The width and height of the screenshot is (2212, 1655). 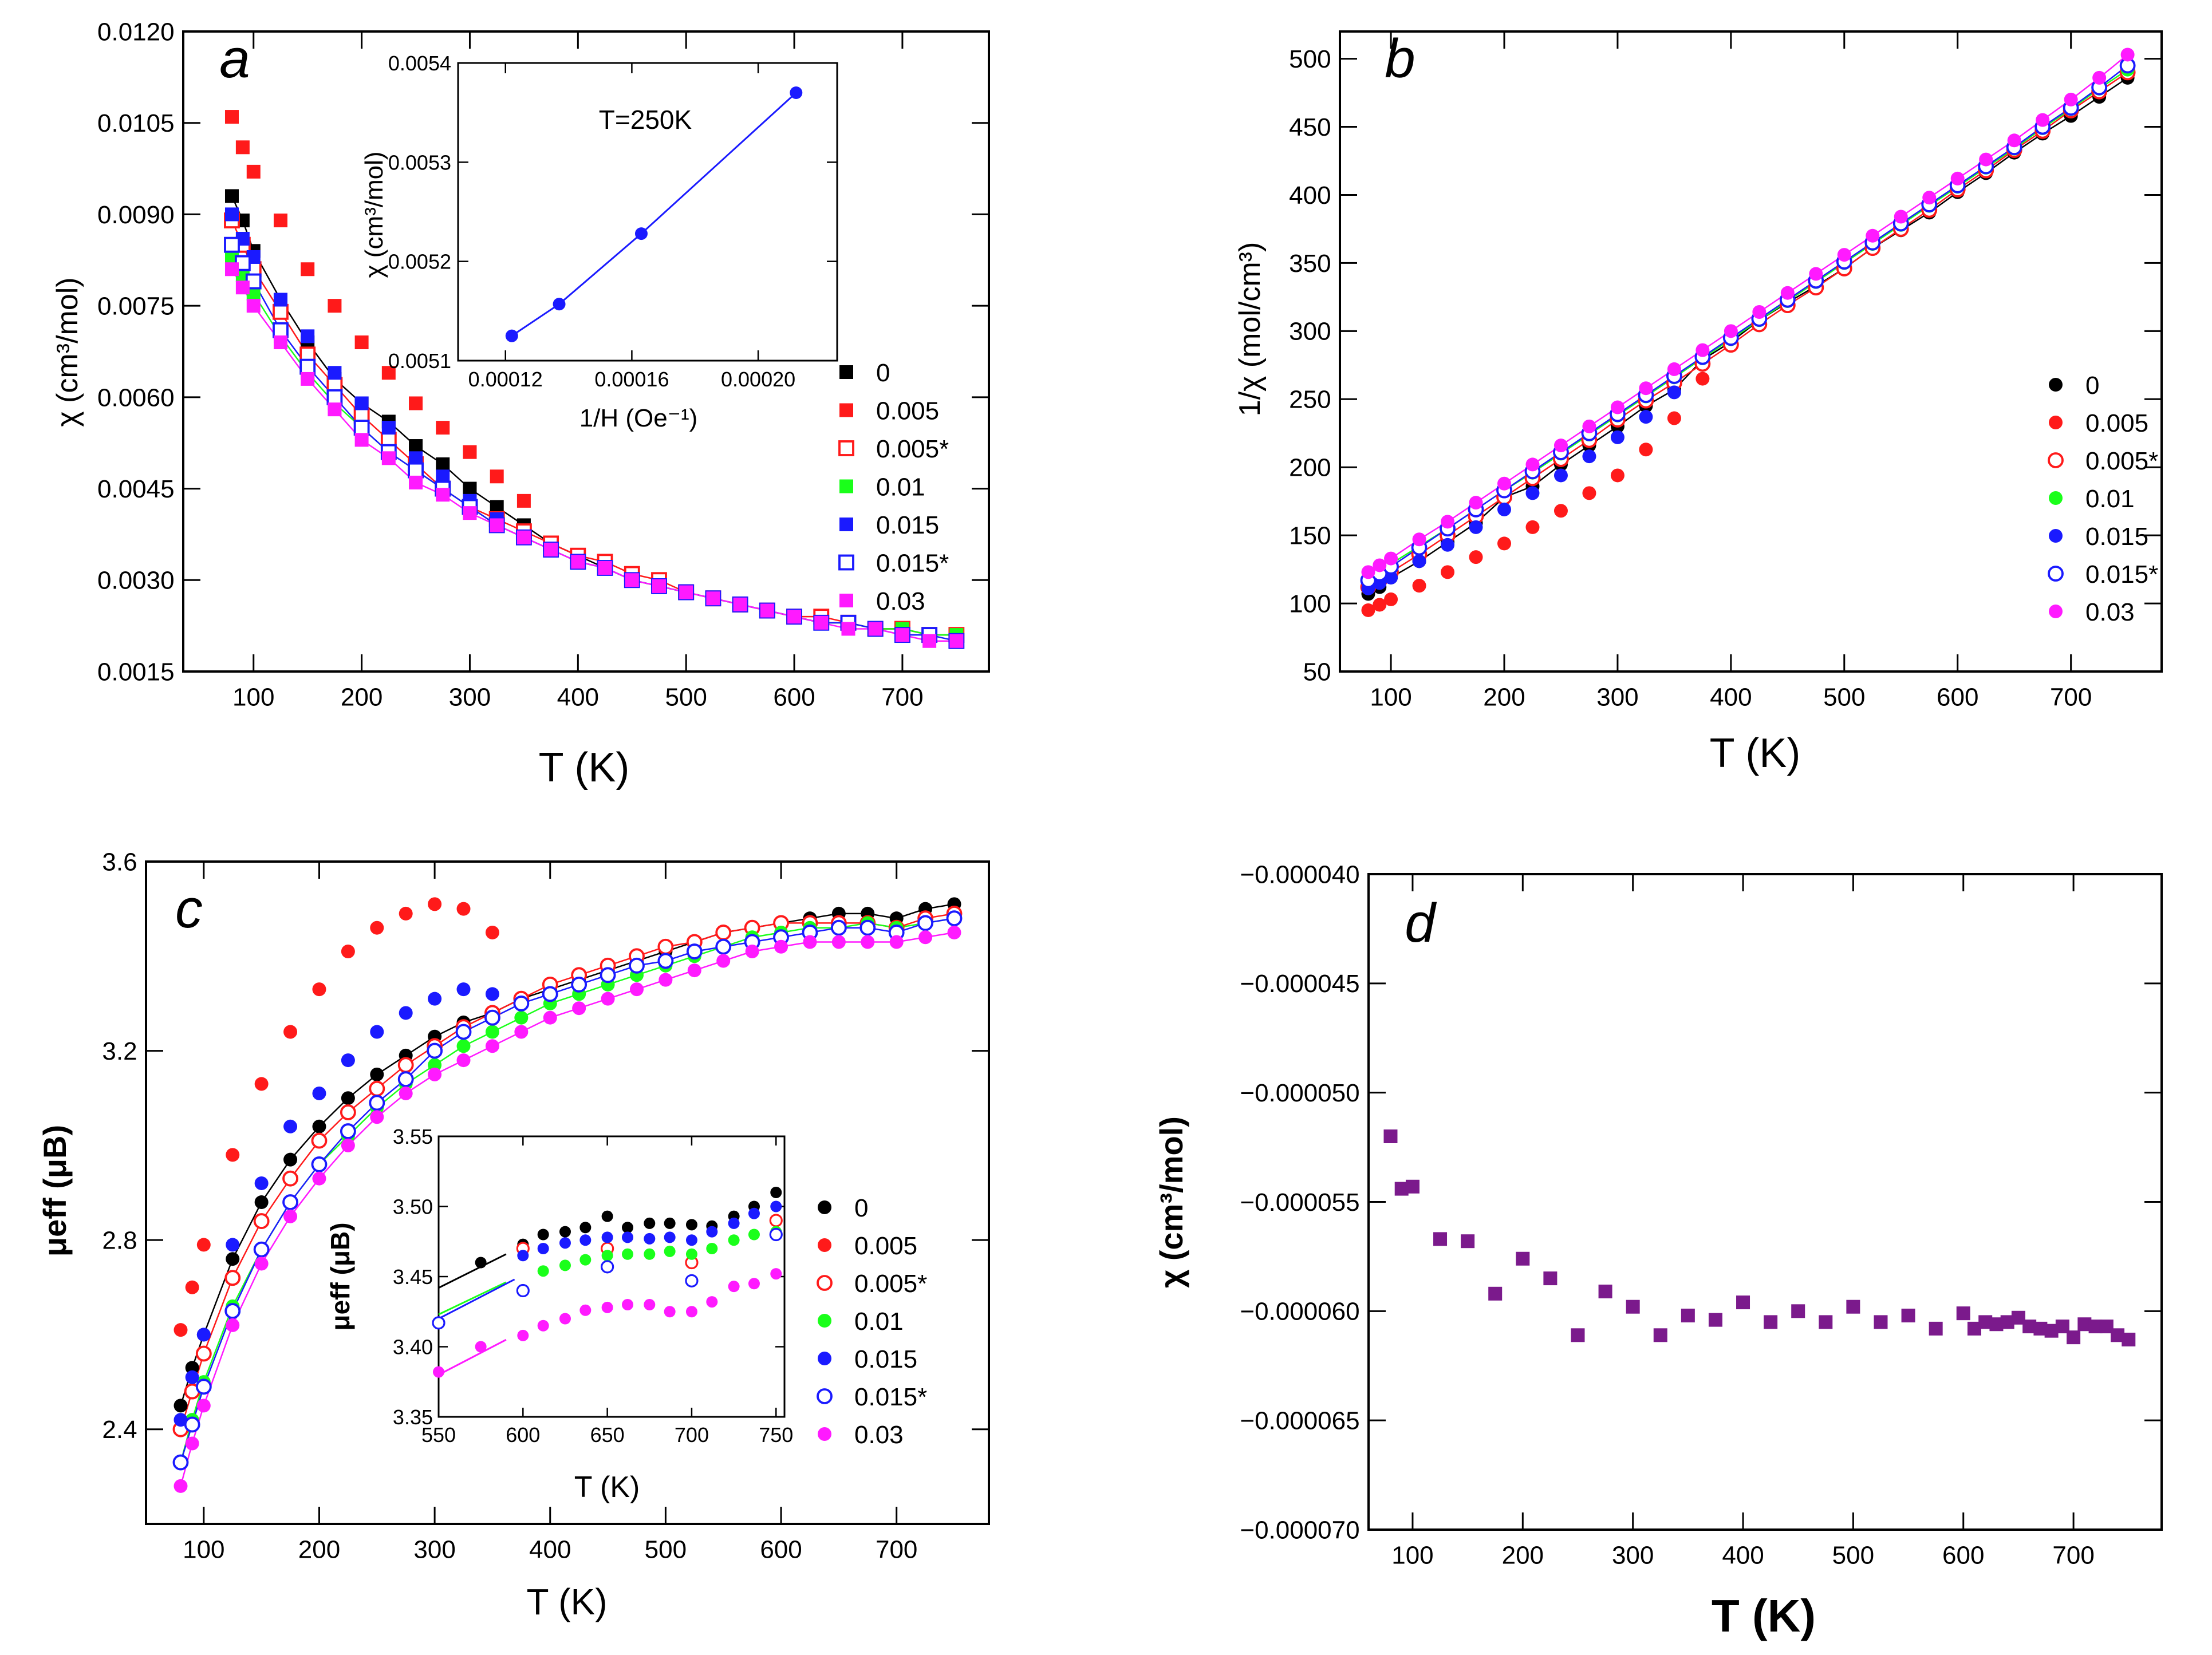 I want to click on y-axis-label: χ (cm³/mol), so click(x=67, y=351).